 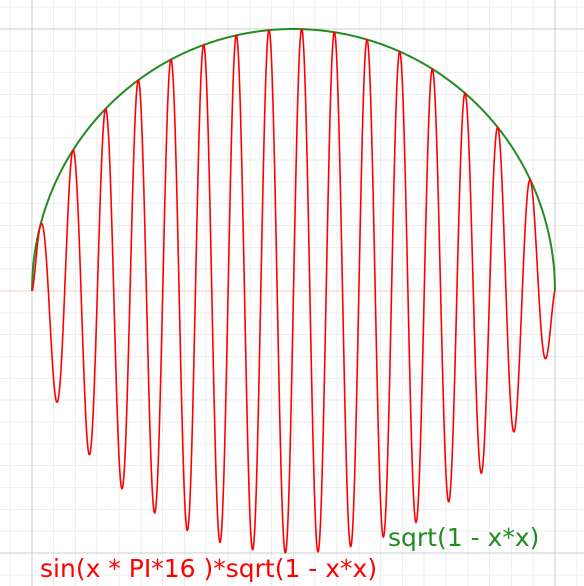 What do you see at coordinates (463, 537) in the screenshot?
I see `legend-label-sqrt: sqrt(1 - x*x)` at bounding box center [463, 537].